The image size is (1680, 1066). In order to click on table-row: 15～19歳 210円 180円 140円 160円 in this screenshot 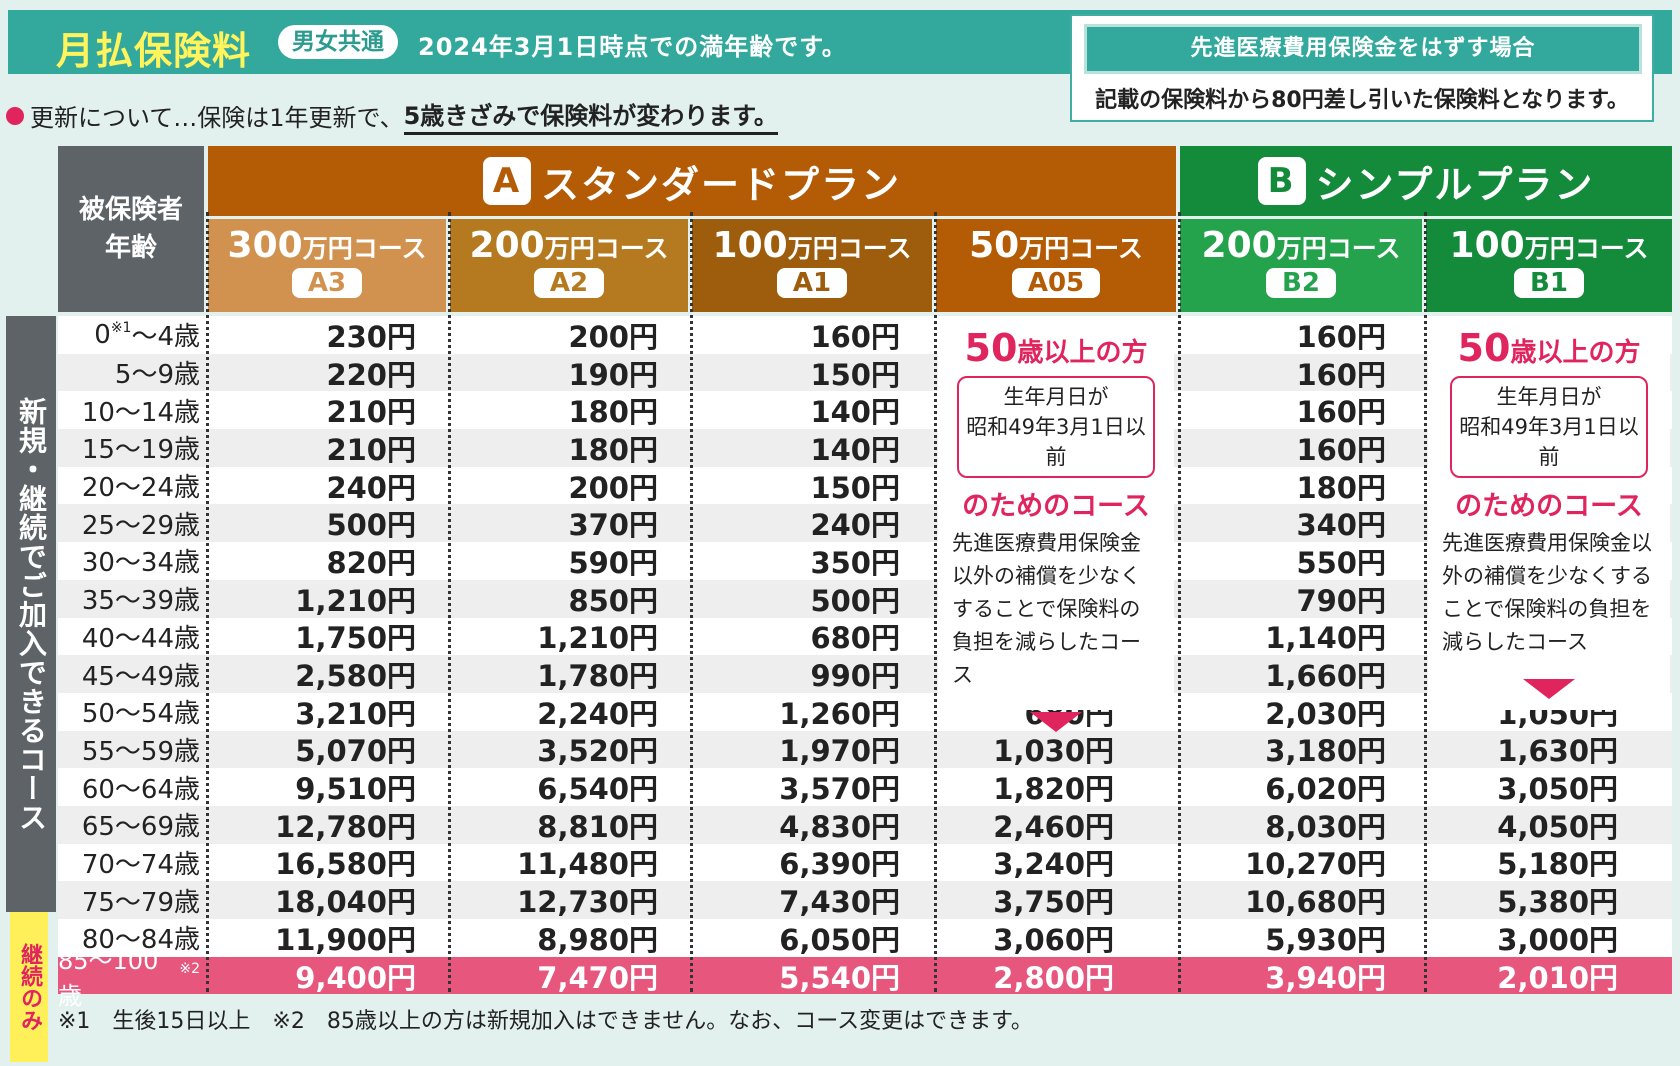, I will do `click(865, 448)`.